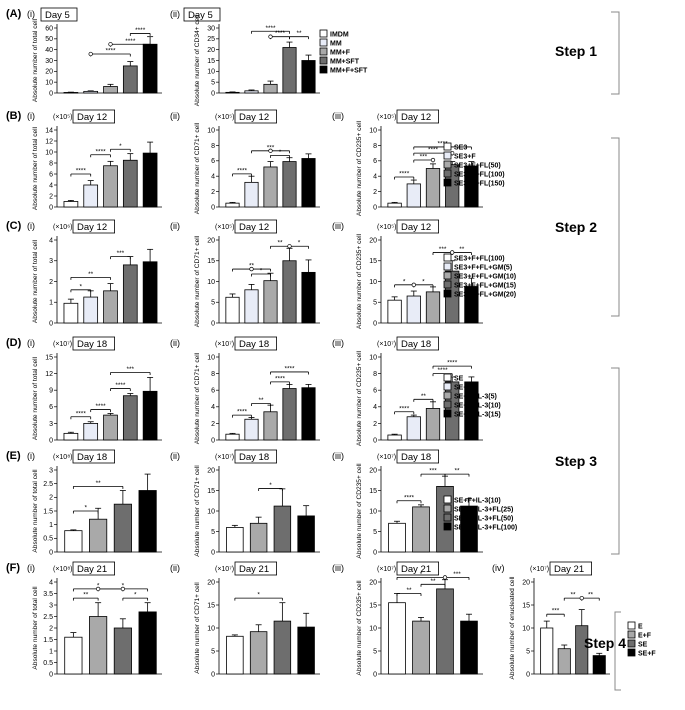 The image size is (685, 710). What do you see at coordinates (465, 157) in the screenshot?
I see `legend-item: SE3+F` at bounding box center [465, 157].